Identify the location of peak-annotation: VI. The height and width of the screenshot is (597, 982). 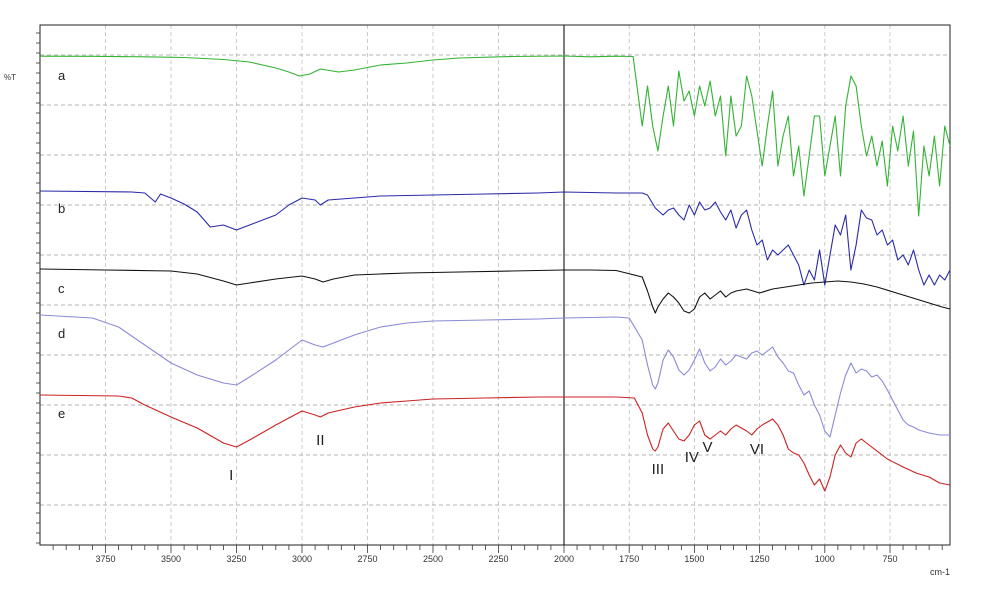
(757, 449).